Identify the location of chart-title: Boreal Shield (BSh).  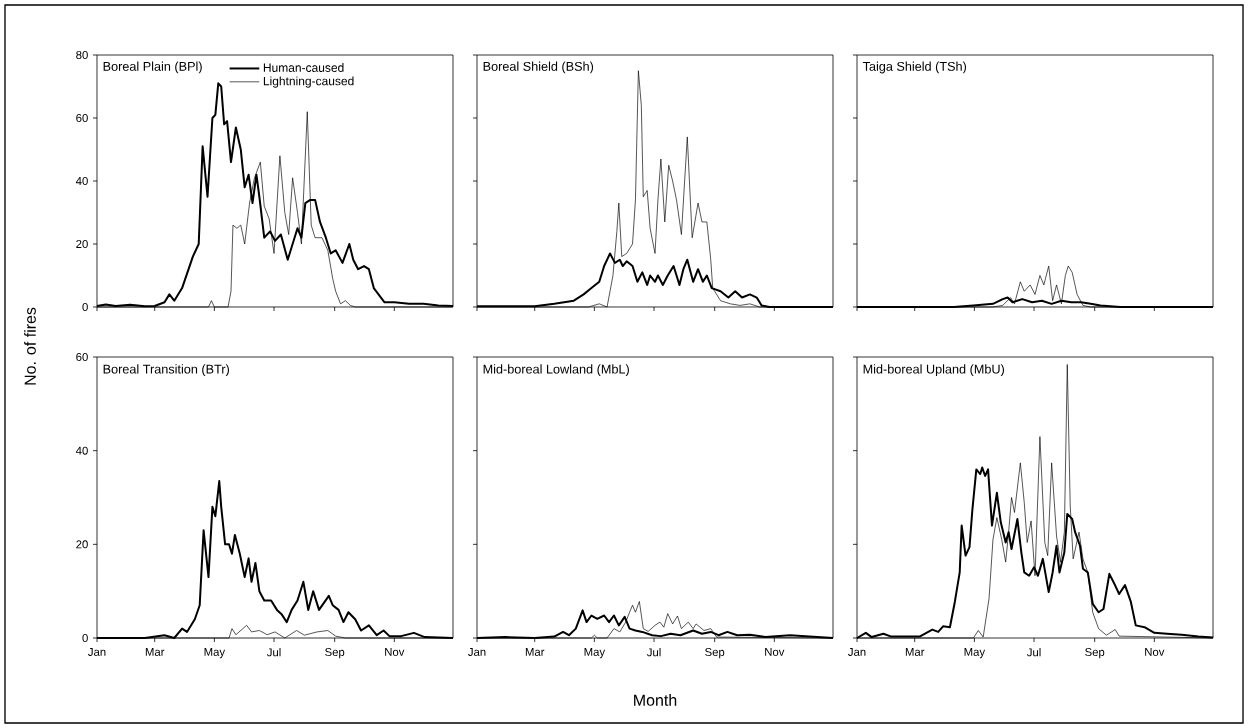
(538, 67).